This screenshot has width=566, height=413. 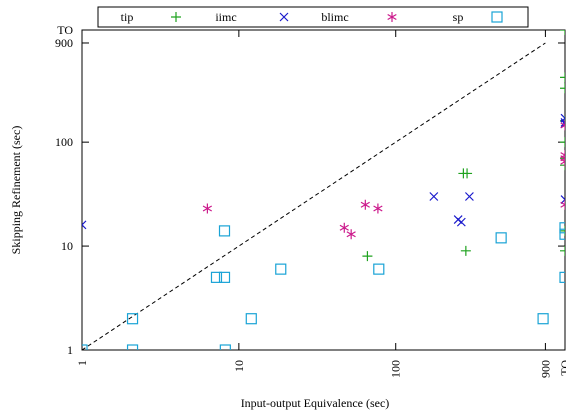 What do you see at coordinates (284, 17) in the screenshot?
I see `legend-marker-iimc` at bounding box center [284, 17].